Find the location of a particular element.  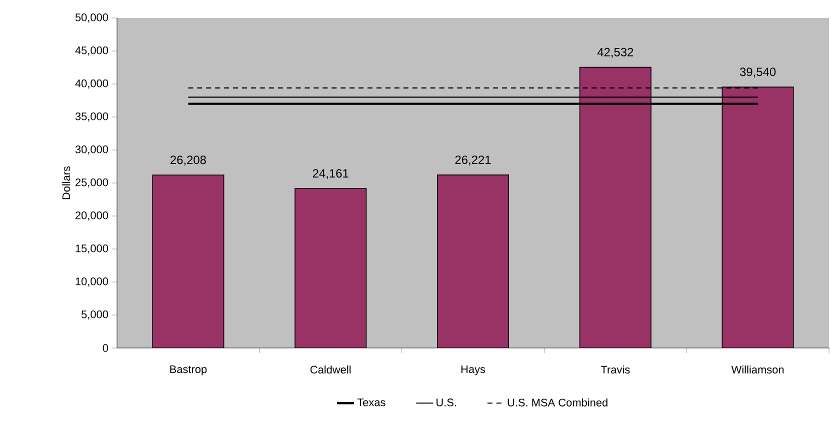

y-tick-label: 35,000 is located at coordinates (91, 117).